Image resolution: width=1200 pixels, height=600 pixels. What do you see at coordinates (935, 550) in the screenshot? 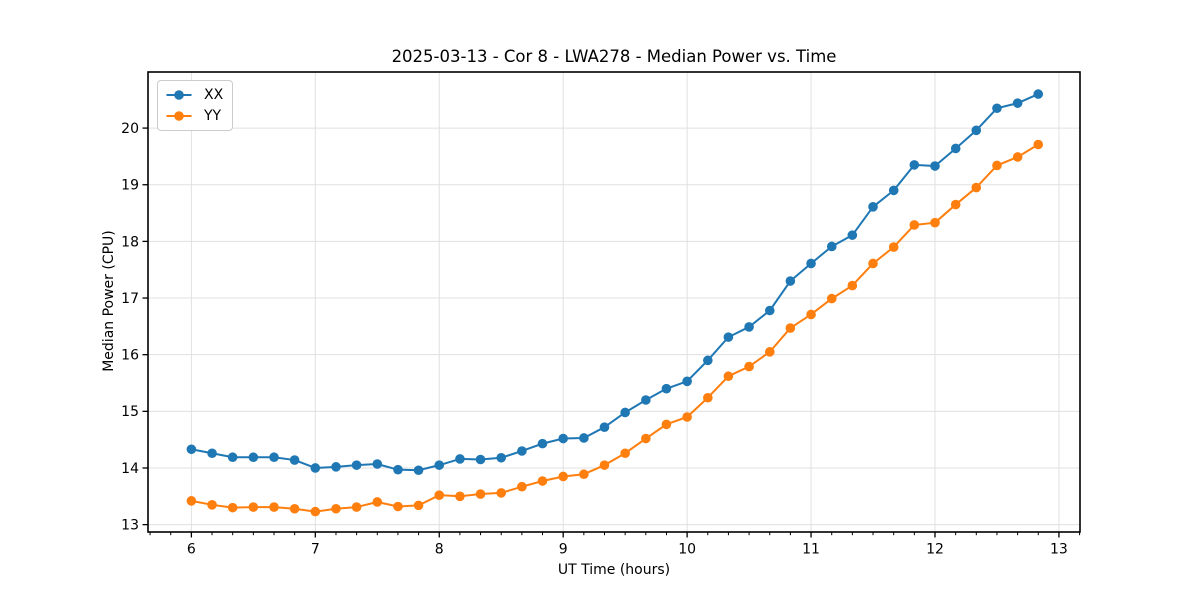
I see `x-tick-label: 12` at bounding box center [935, 550].